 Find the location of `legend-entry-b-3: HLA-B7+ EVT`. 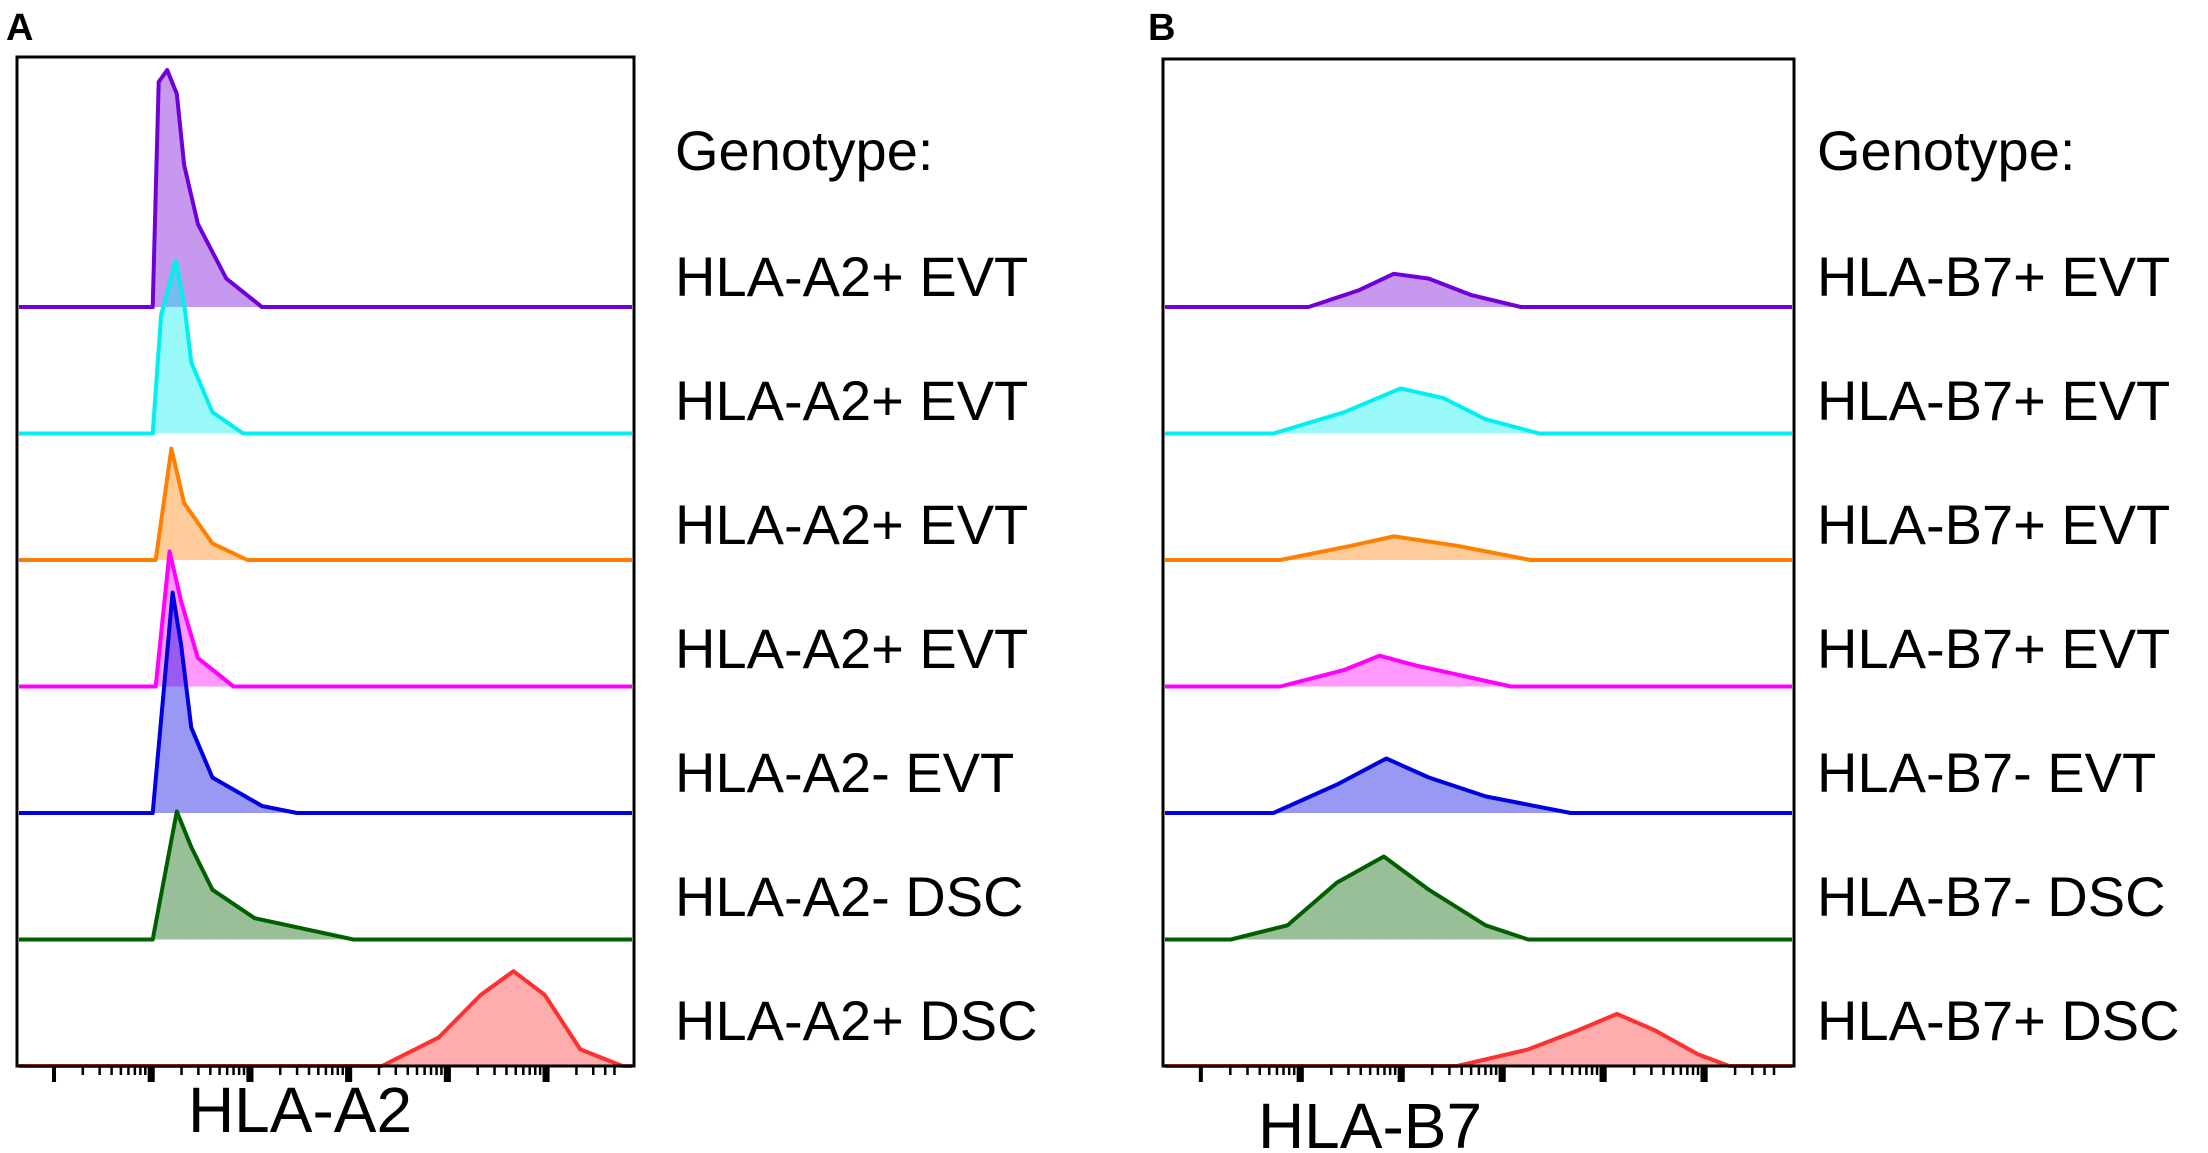

legend-entry-b-3: HLA-B7+ EVT is located at coordinates (1993, 648).